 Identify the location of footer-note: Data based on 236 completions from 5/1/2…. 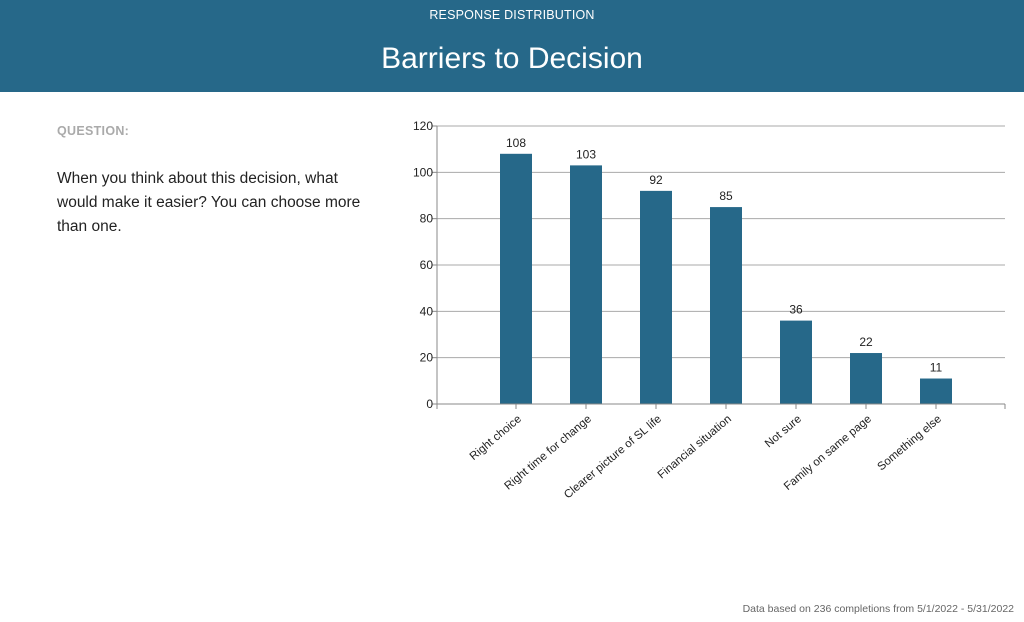
(878, 609).